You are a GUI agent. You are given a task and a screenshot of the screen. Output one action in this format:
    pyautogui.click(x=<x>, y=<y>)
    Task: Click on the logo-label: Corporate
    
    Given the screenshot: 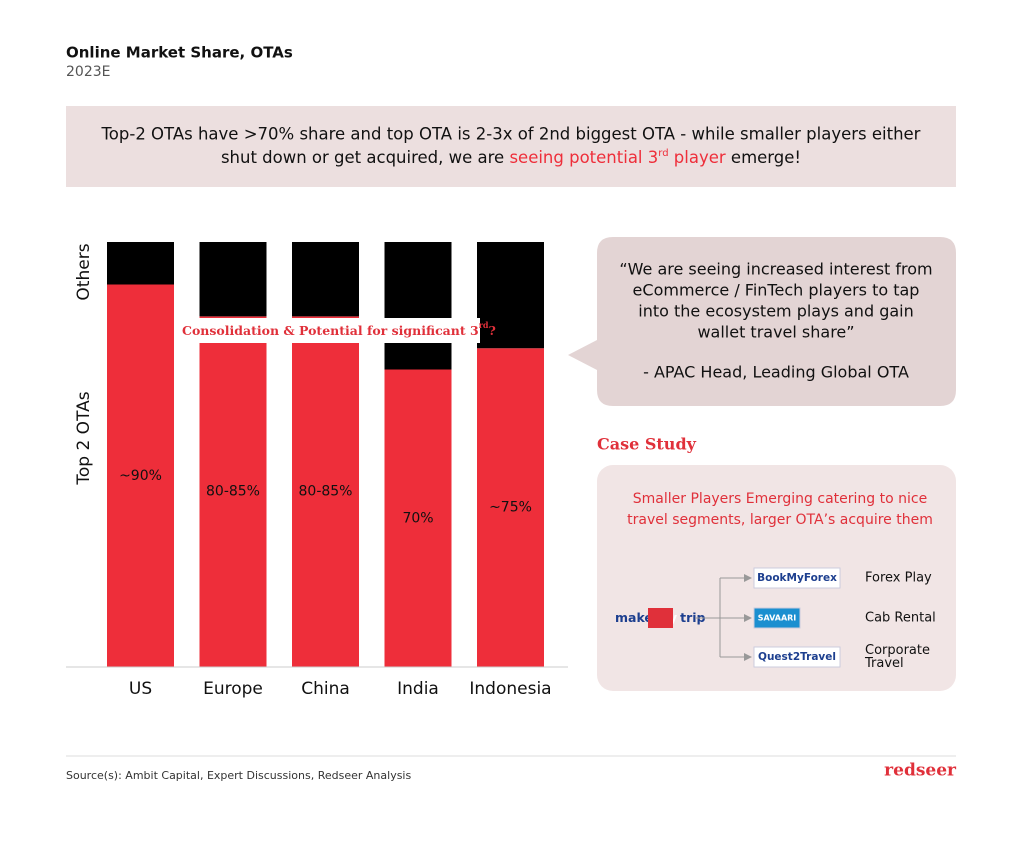 What is the action you would take?
    pyautogui.click(x=897, y=650)
    